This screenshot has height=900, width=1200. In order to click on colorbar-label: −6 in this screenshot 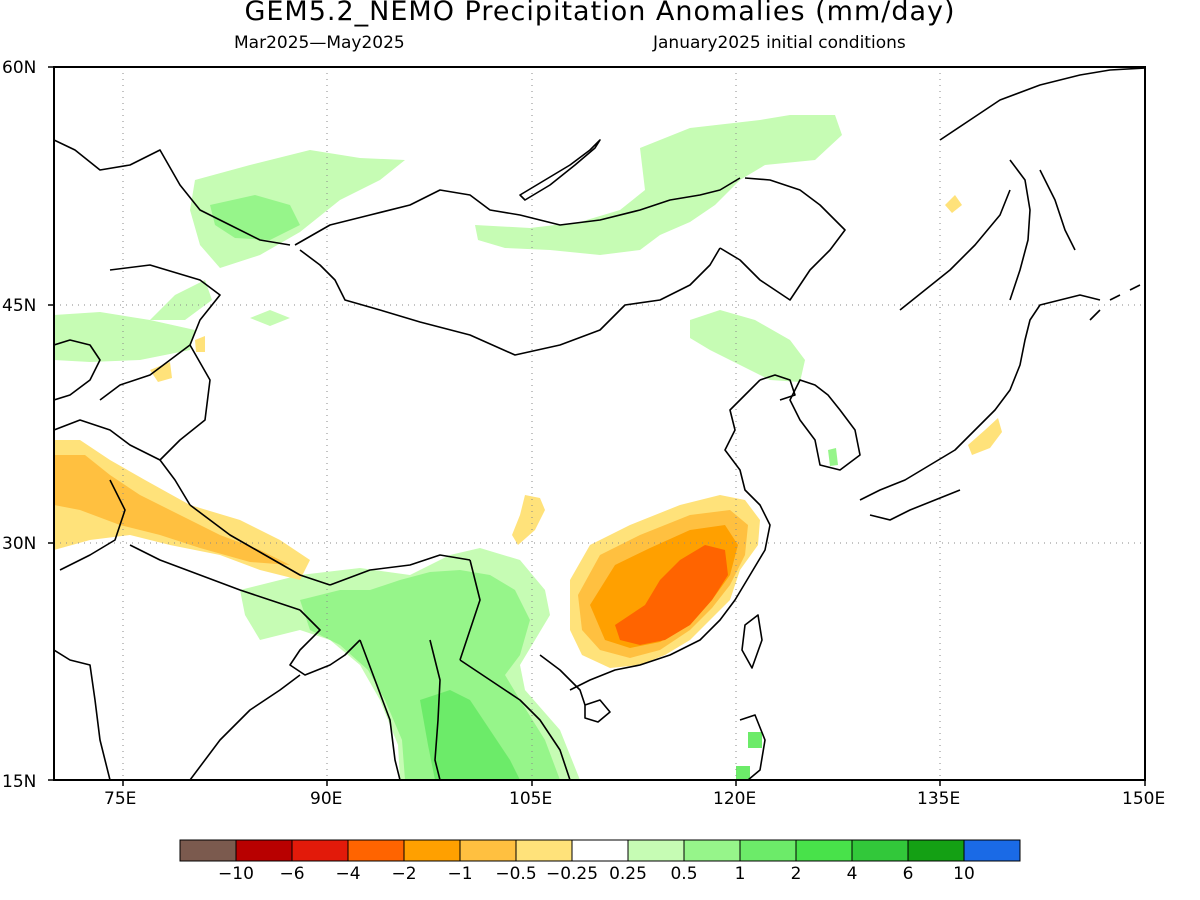, I will do `click(292, 874)`.